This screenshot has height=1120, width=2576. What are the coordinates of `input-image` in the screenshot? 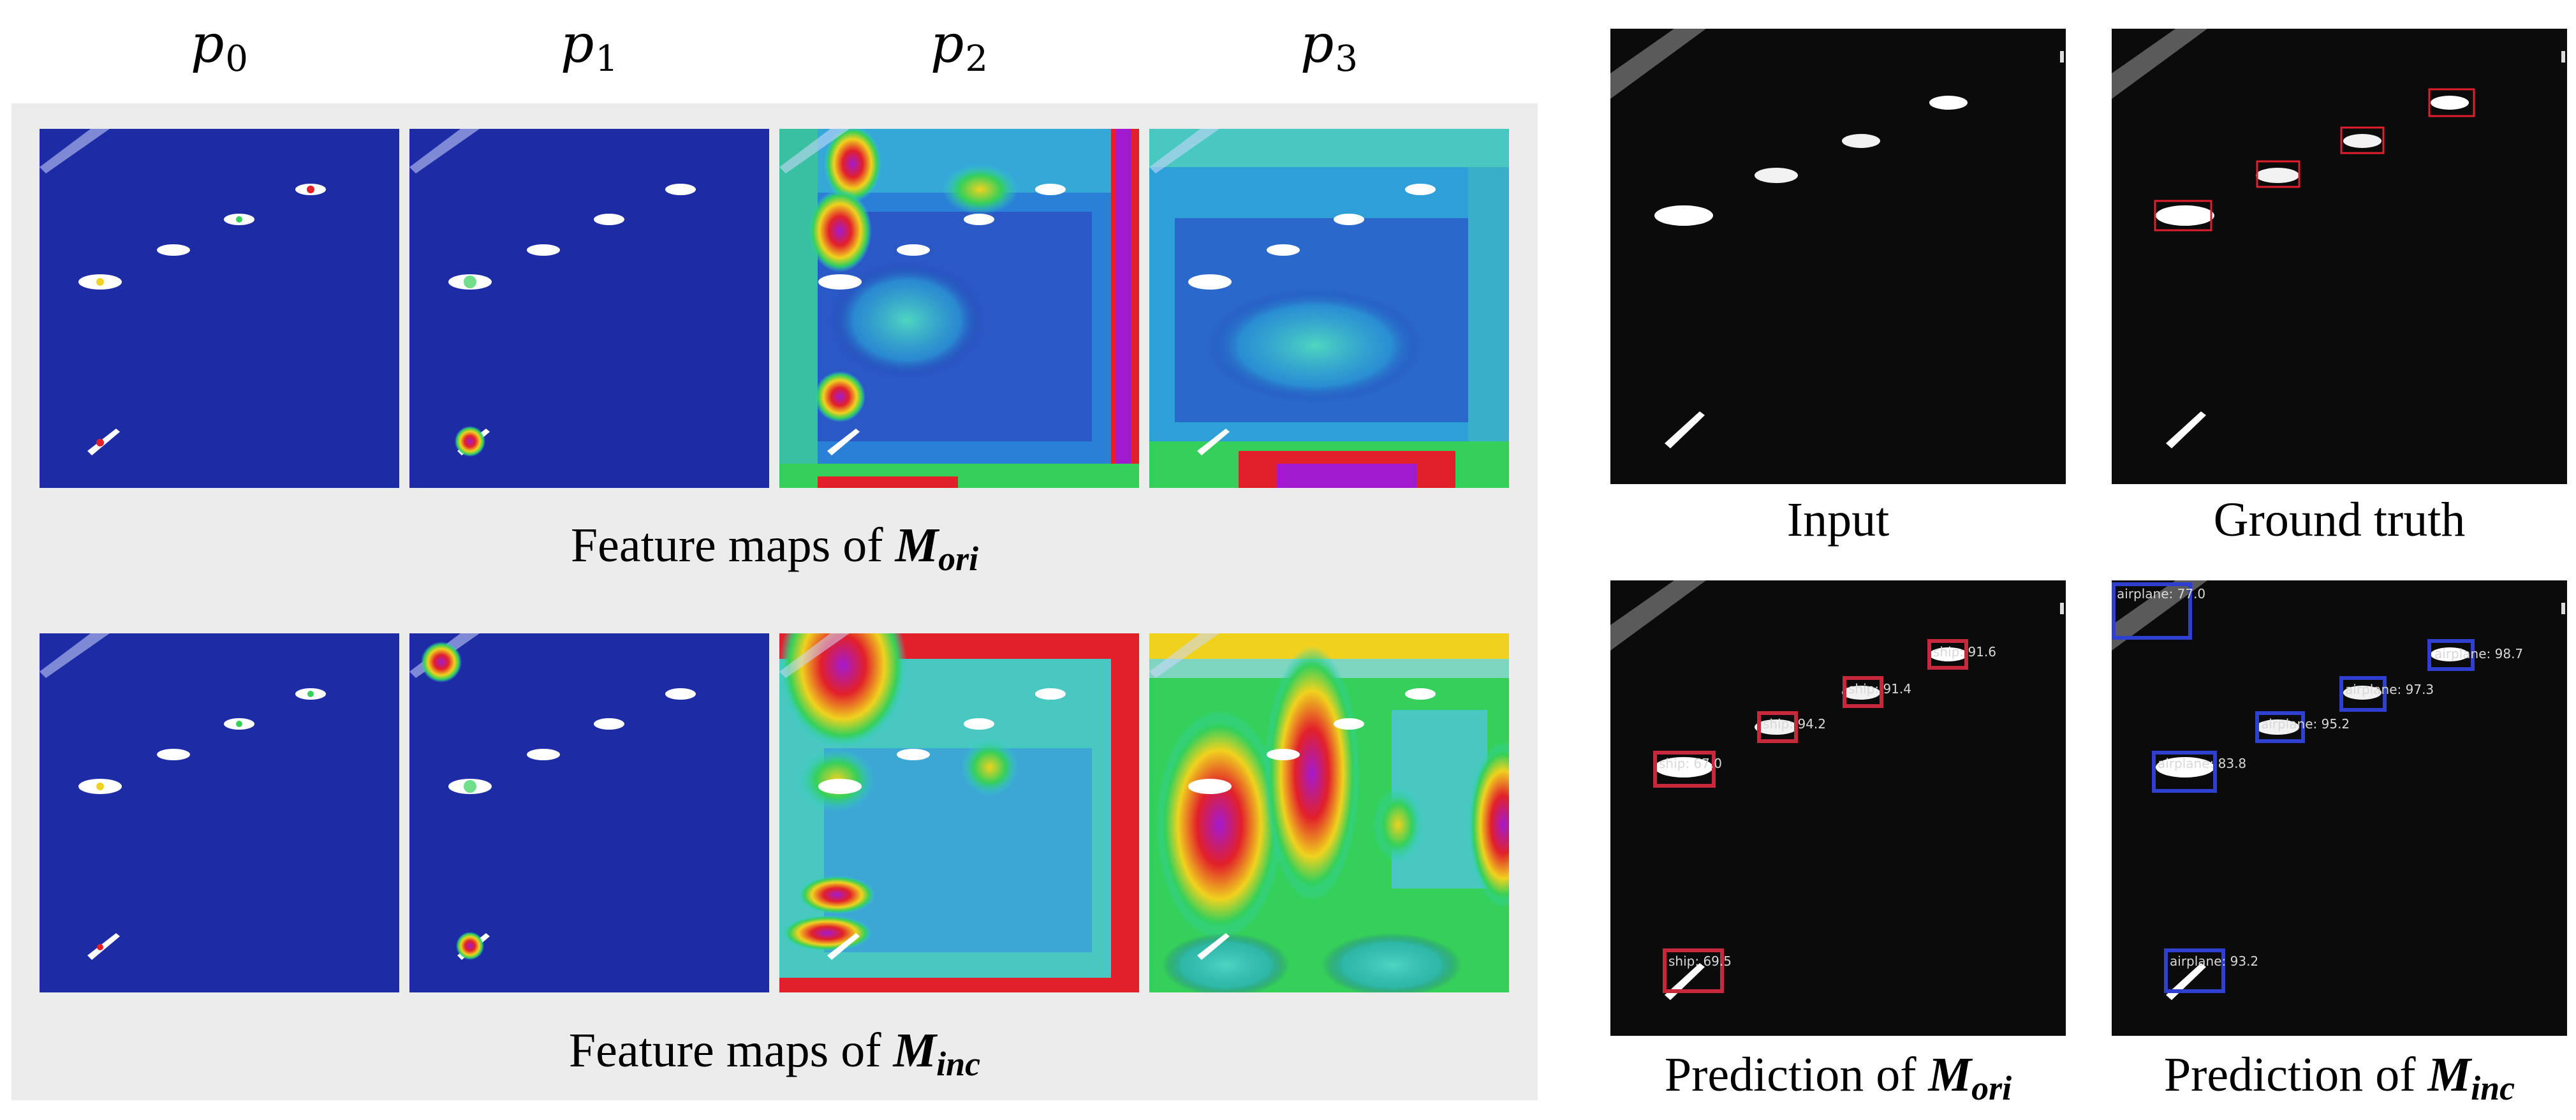 It's located at (1838, 256).